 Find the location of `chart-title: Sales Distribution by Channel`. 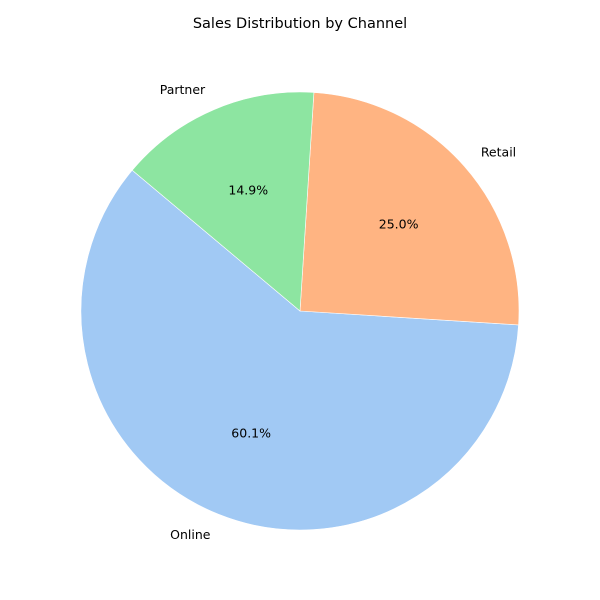

chart-title: Sales Distribution by Channel is located at coordinates (300, 24).